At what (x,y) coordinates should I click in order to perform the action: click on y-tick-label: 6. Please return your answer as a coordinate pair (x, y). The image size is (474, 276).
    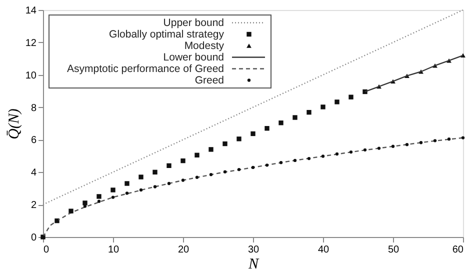
    Looking at the image, I should click on (33, 140).